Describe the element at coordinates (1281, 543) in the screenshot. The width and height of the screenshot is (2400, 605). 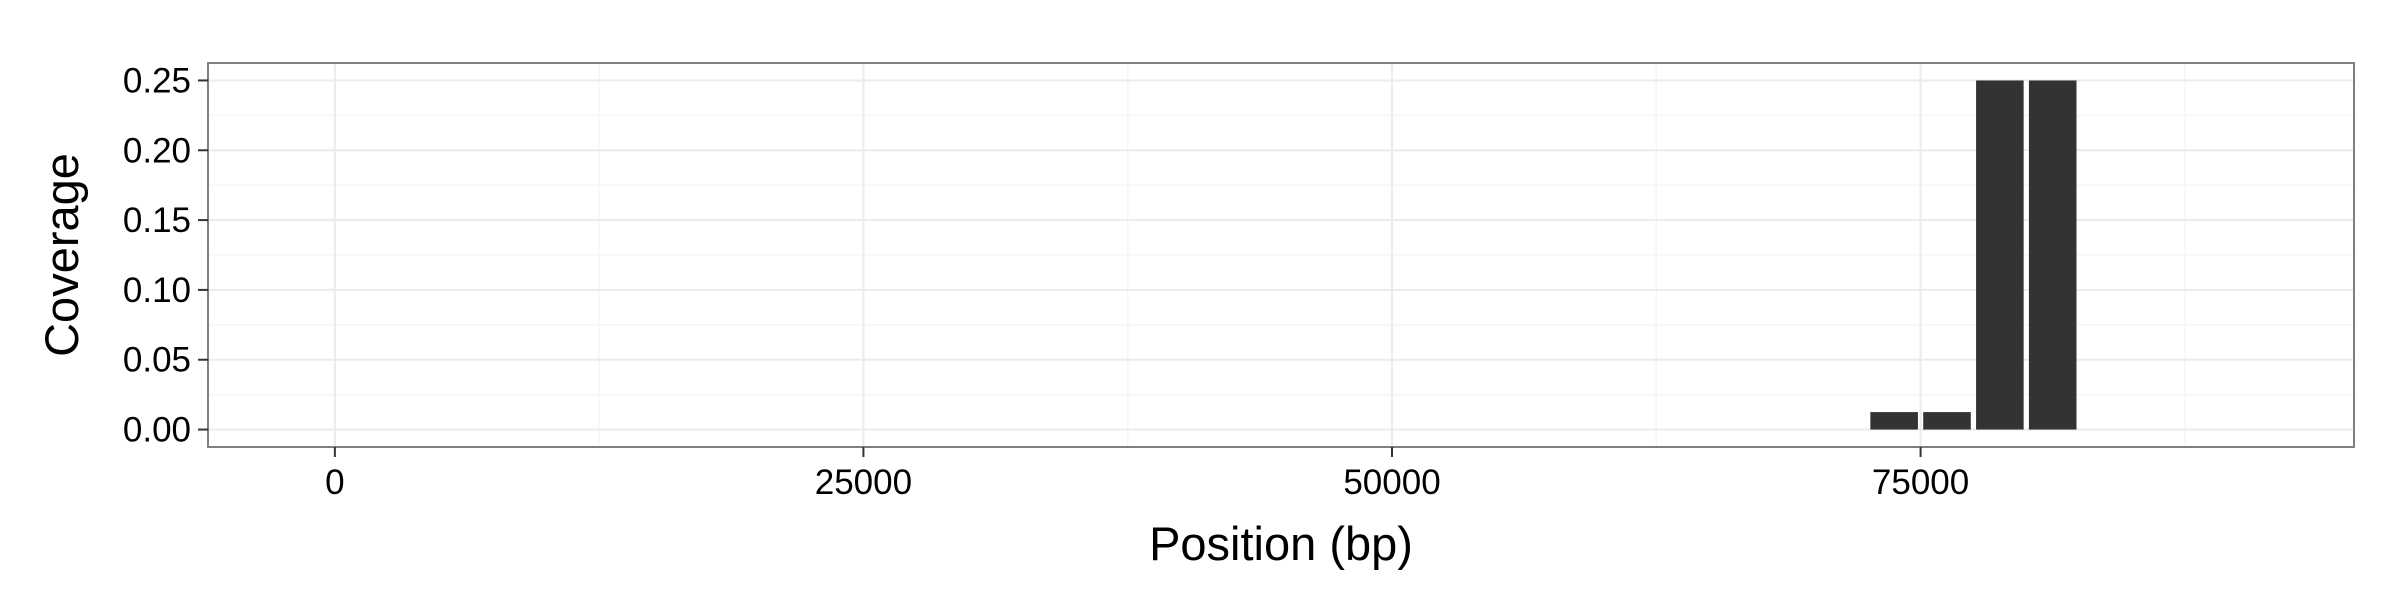
I see `x-axis-title: Position (bp)` at that location.